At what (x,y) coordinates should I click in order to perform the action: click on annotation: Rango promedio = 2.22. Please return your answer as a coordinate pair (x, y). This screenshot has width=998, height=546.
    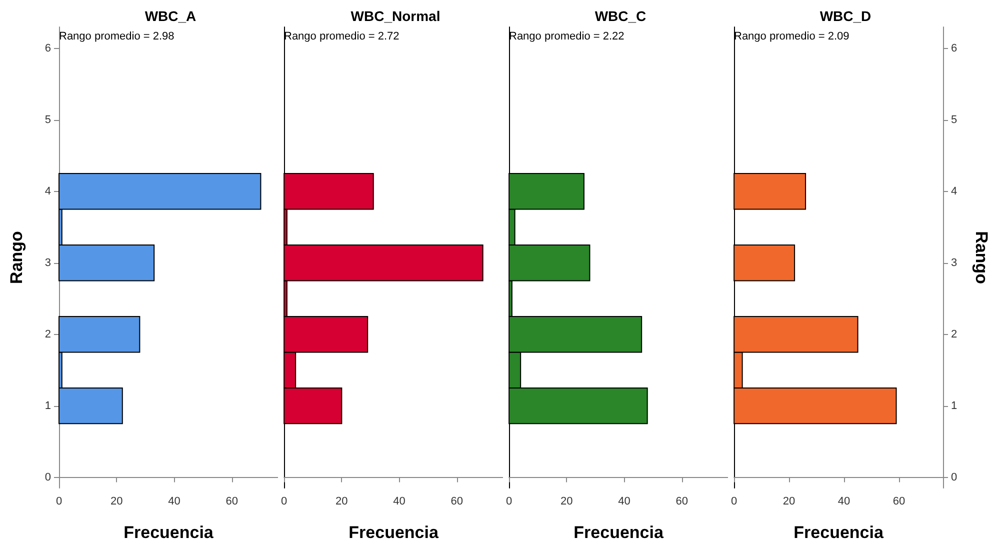
    Looking at the image, I should click on (566, 36).